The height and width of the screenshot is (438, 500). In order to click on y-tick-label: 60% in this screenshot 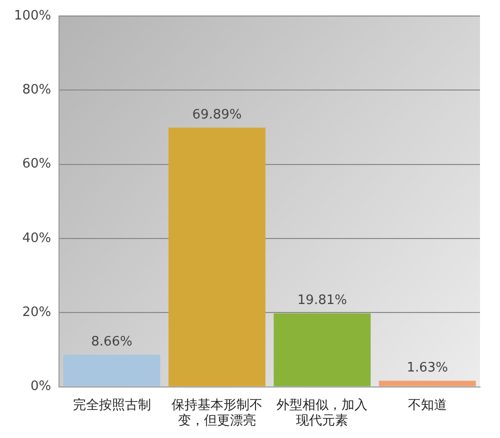, I will do `click(37, 164)`.